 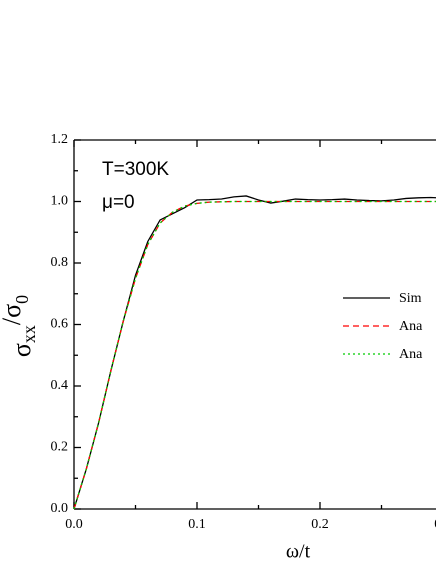 What do you see at coordinates (60, 201) in the screenshot?
I see `y-tick-label: 1.0` at bounding box center [60, 201].